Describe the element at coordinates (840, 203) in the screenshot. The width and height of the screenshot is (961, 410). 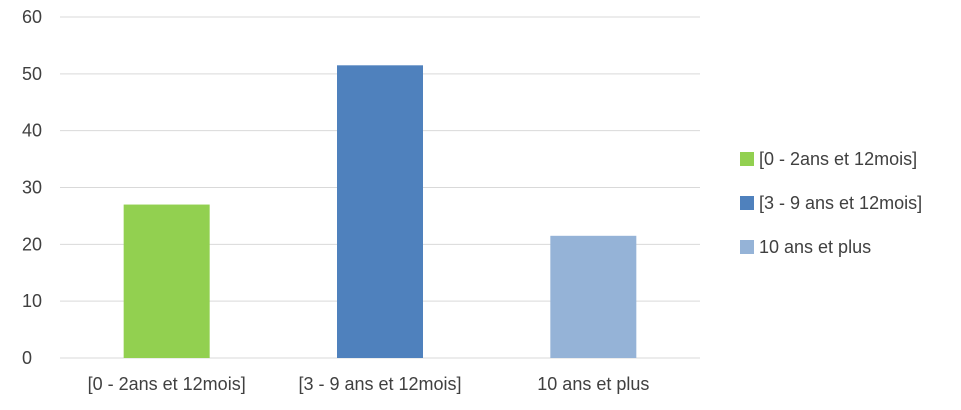
I see `legend-label: [3 - 9 ans et 12mois]` at that location.